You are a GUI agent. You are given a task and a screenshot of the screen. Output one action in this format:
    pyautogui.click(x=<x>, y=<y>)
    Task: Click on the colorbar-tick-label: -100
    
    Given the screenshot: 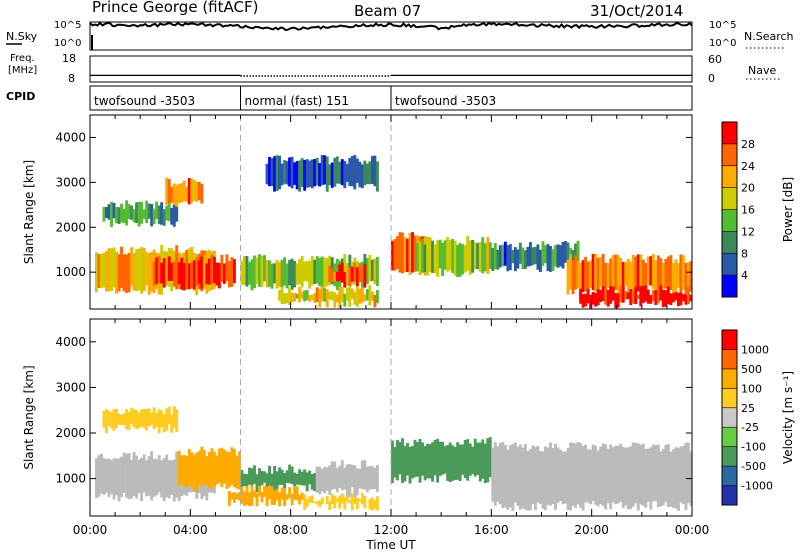 What is the action you would take?
    pyautogui.click(x=753, y=447)
    